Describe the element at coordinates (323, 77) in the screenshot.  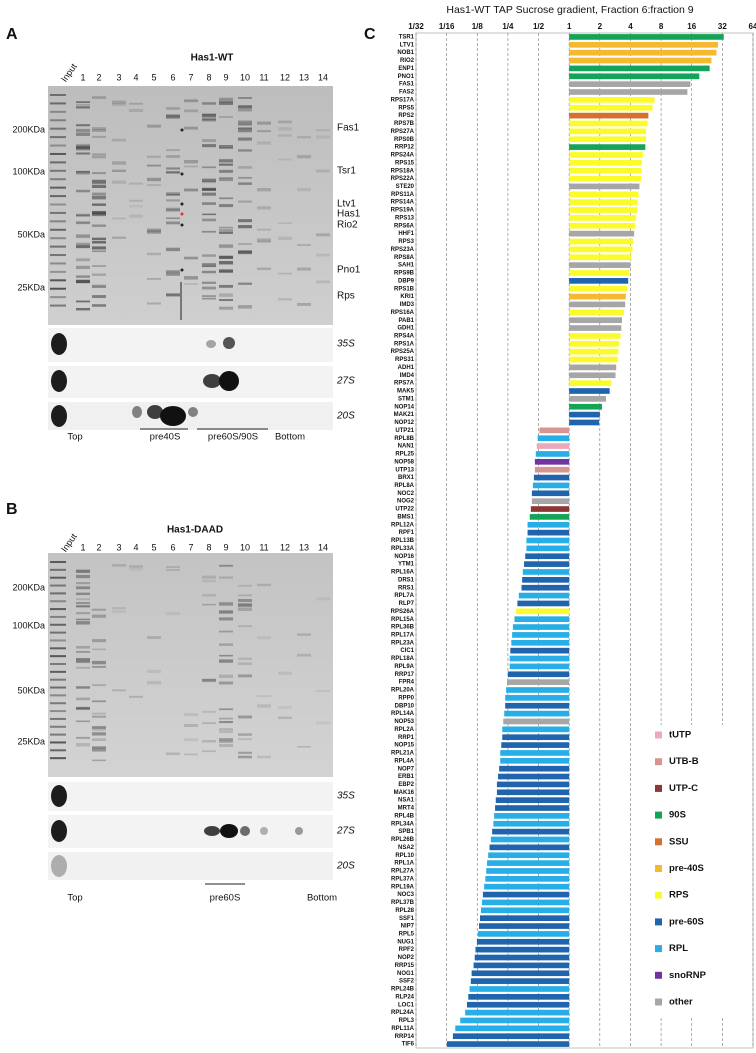
I see `lane-label: 14` at that location.